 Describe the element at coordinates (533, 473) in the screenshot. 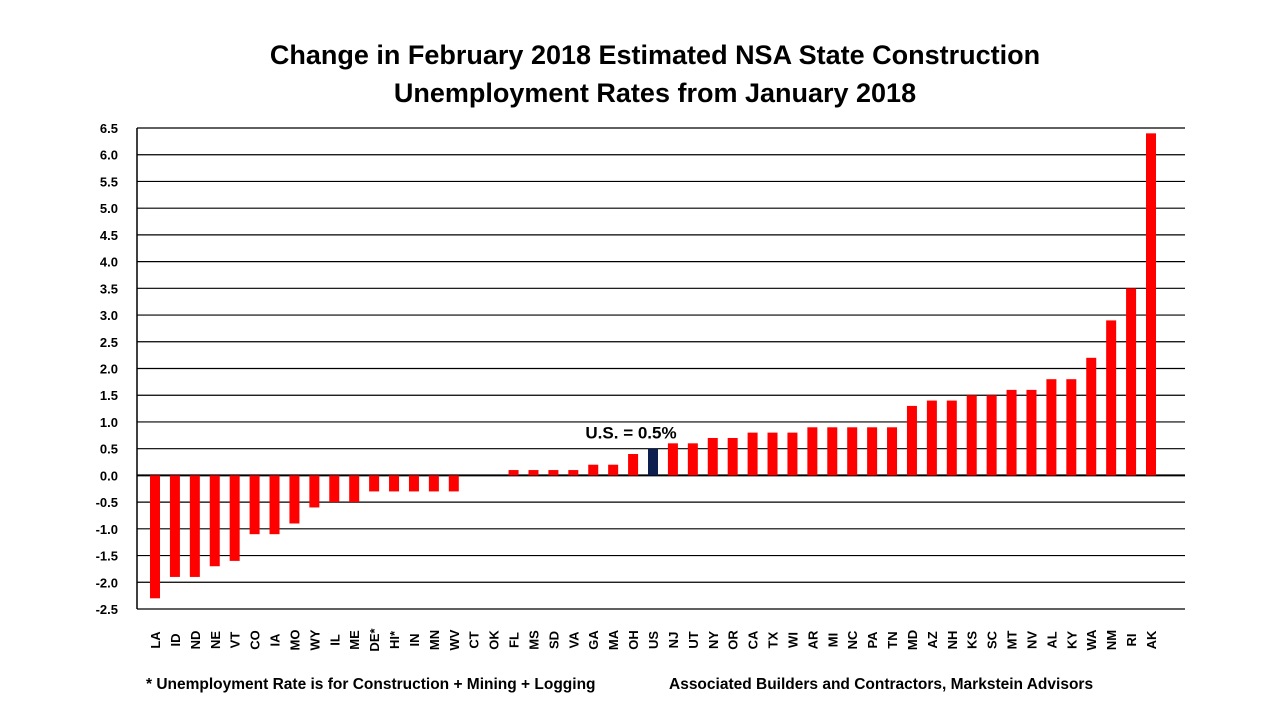

I see `bar-ms` at that location.